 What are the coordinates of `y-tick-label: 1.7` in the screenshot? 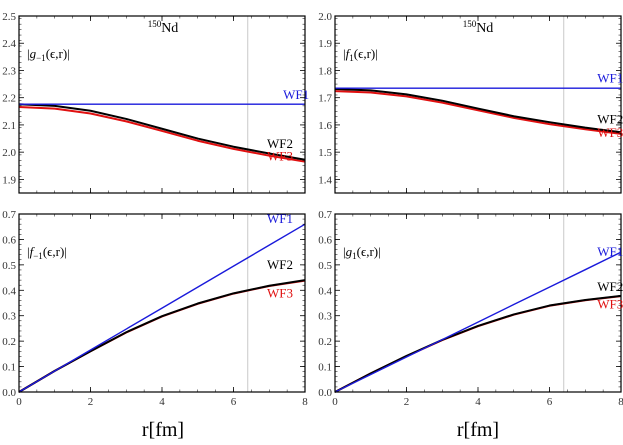 It's located at (325, 99).